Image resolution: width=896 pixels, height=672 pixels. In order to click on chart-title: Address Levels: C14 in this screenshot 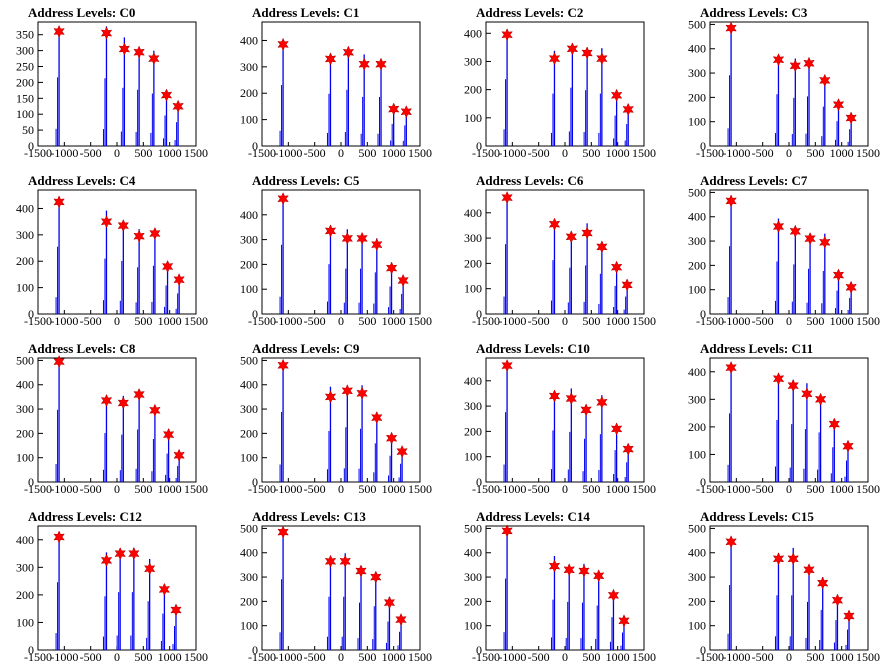, I will do `click(533, 516)`.